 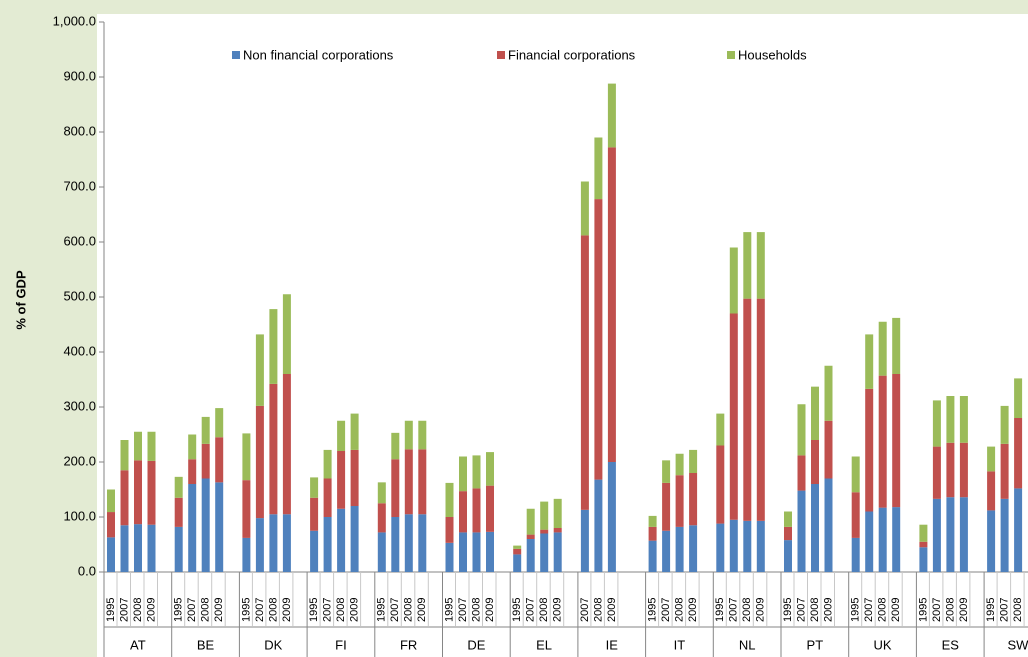 What do you see at coordinates (79, 185) in the screenshot?
I see `y-tick-label: 700.0` at bounding box center [79, 185].